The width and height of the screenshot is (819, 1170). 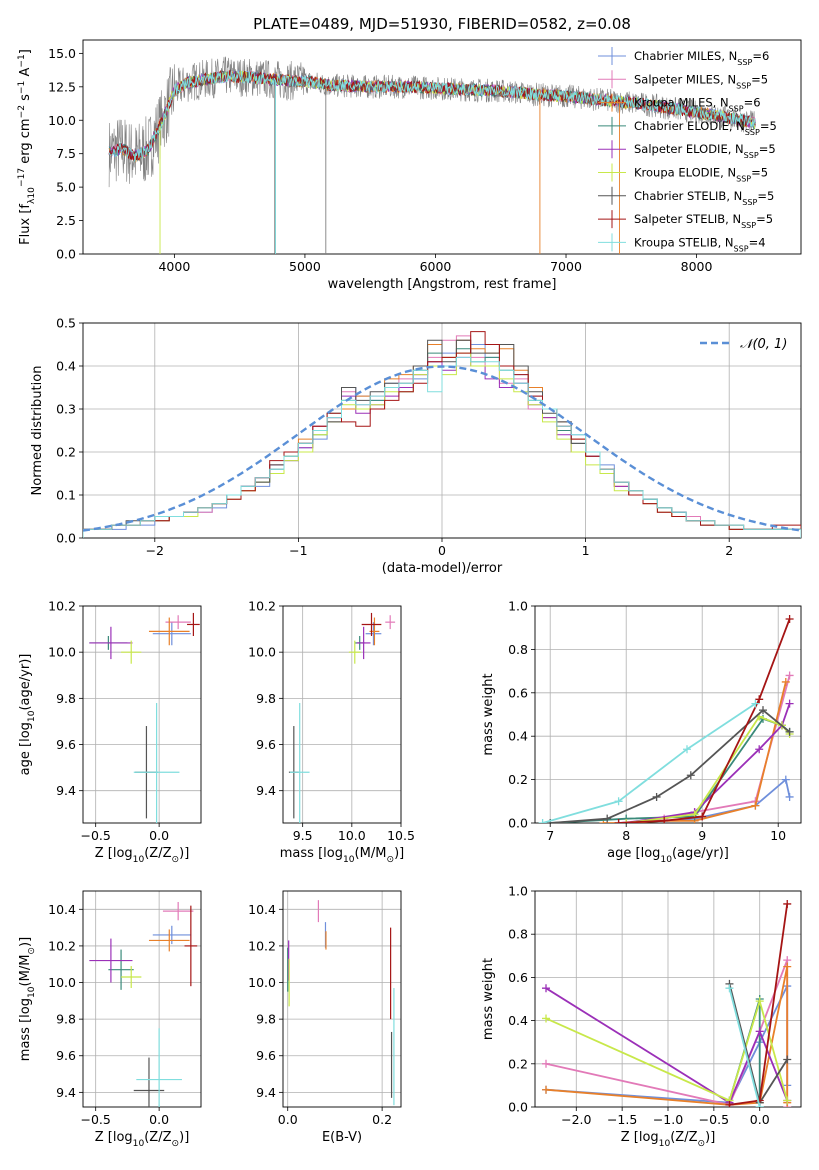 I want to click on spectrum-model-kroupa_stelib, so click(x=432, y=116).